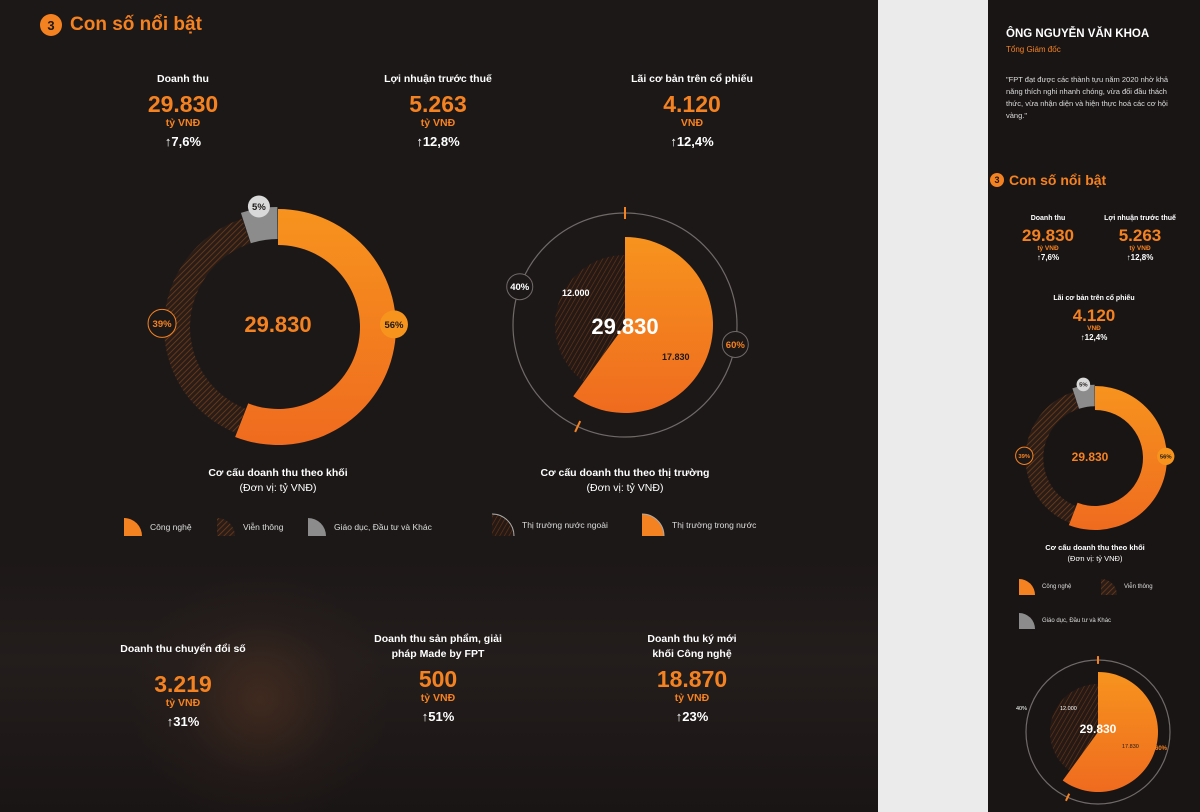 This screenshot has width=1200, height=812. Describe the element at coordinates (933, 406) in the screenshot. I see `page-gap` at that location.